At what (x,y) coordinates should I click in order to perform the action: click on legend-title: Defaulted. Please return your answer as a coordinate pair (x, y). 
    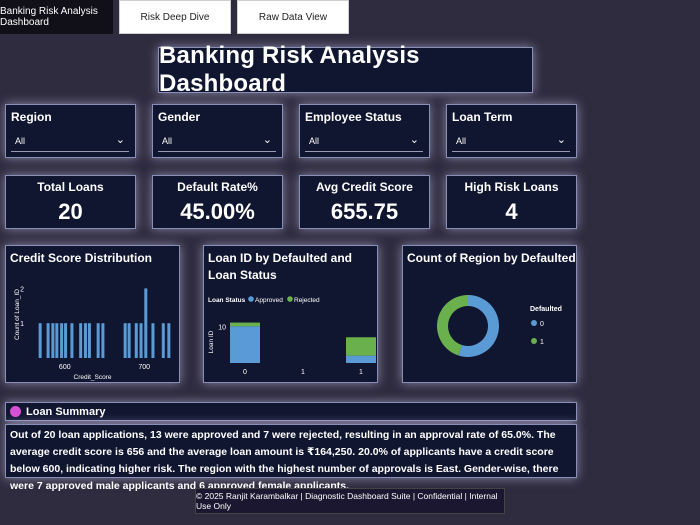
    Looking at the image, I should click on (546, 309).